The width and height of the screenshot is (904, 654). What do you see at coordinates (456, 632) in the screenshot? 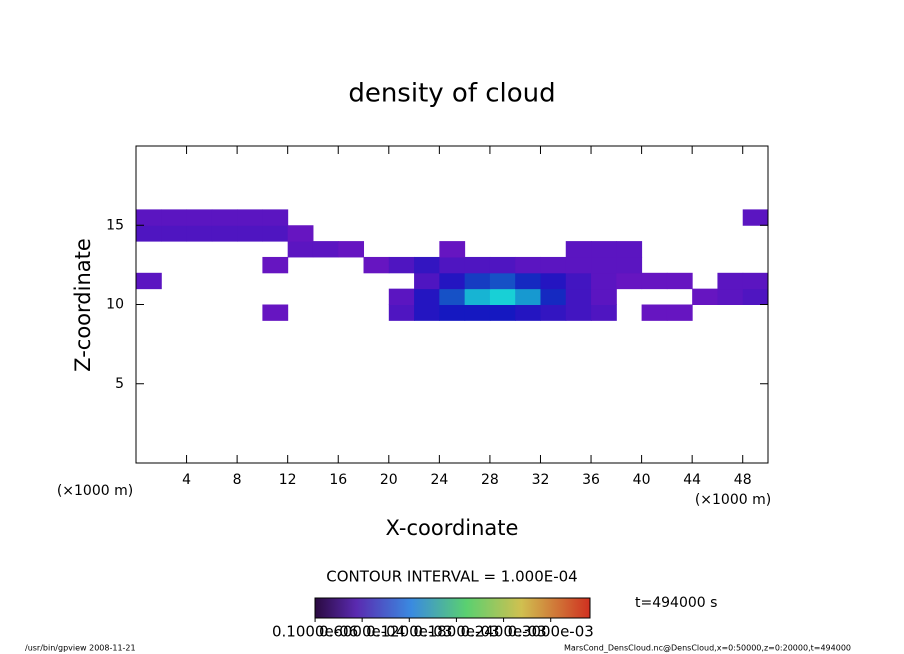
I see `colorbar-tick-label: 0.1800e-03` at bounding box center [456, 632].